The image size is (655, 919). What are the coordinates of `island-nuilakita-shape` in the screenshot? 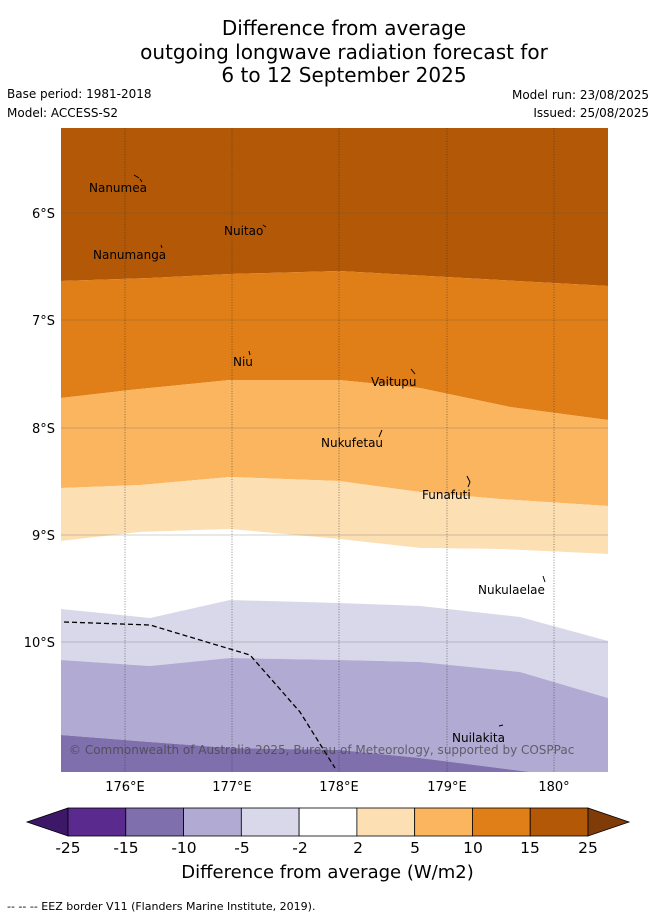 It's located at (501, 725).